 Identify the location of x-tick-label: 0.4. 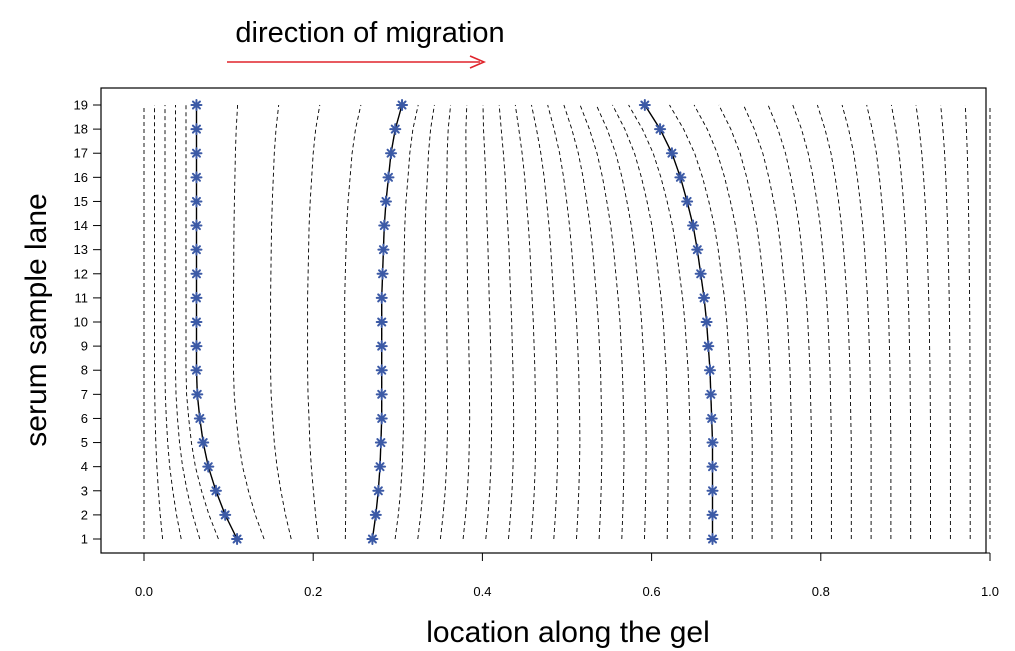
(482, 591).